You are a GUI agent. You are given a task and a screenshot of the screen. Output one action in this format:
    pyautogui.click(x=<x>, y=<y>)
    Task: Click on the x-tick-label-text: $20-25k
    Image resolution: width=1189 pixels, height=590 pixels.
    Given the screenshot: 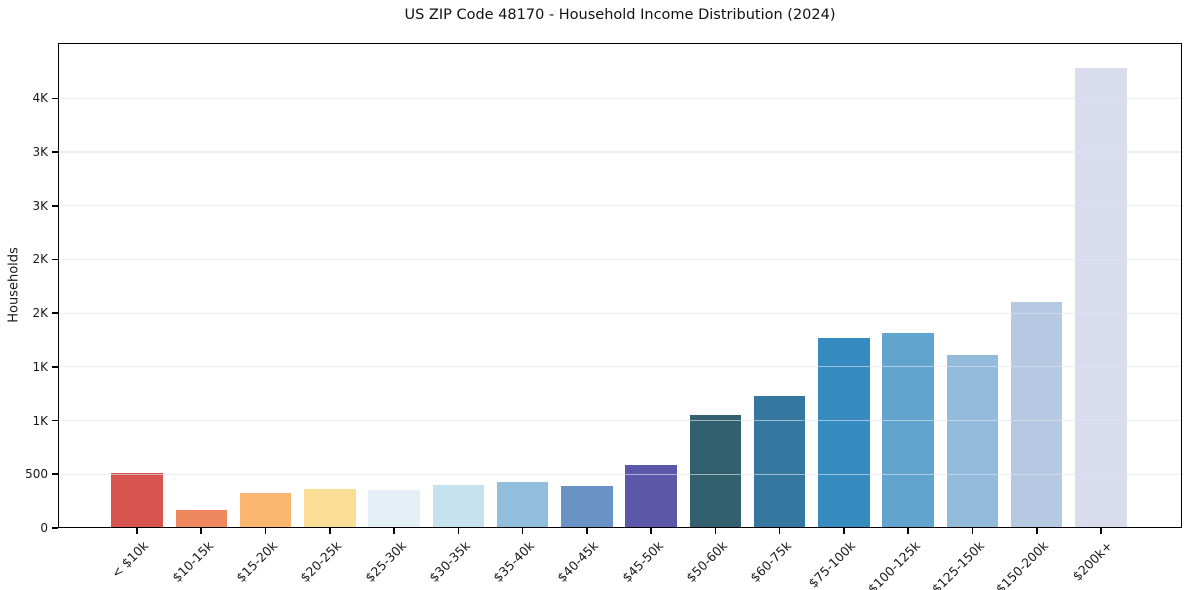 What is the action you would take?
    pyautogui.click(x=321, y=562)
    